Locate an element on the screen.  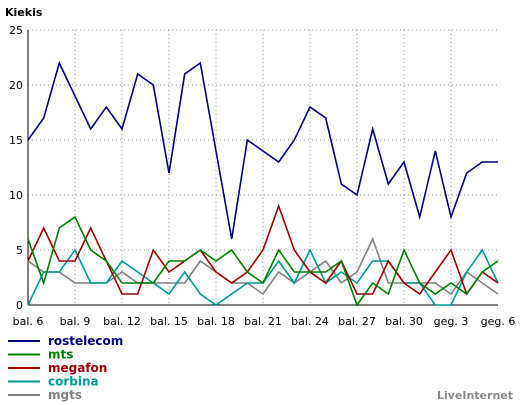
x-tick-label: bal. 6 is located at coordinates (28, 321).